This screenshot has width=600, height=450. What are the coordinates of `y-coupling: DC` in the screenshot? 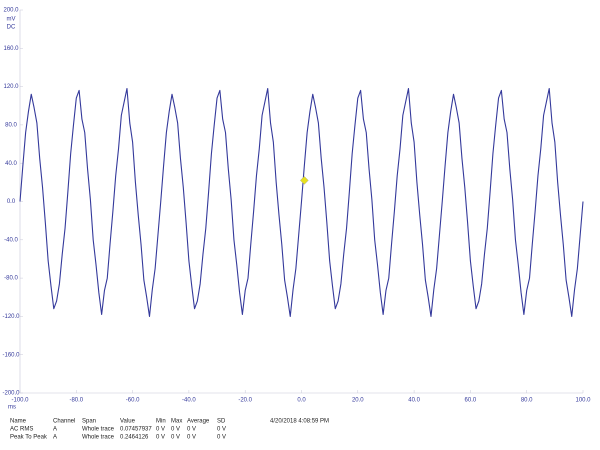 It's located at (11, 28).